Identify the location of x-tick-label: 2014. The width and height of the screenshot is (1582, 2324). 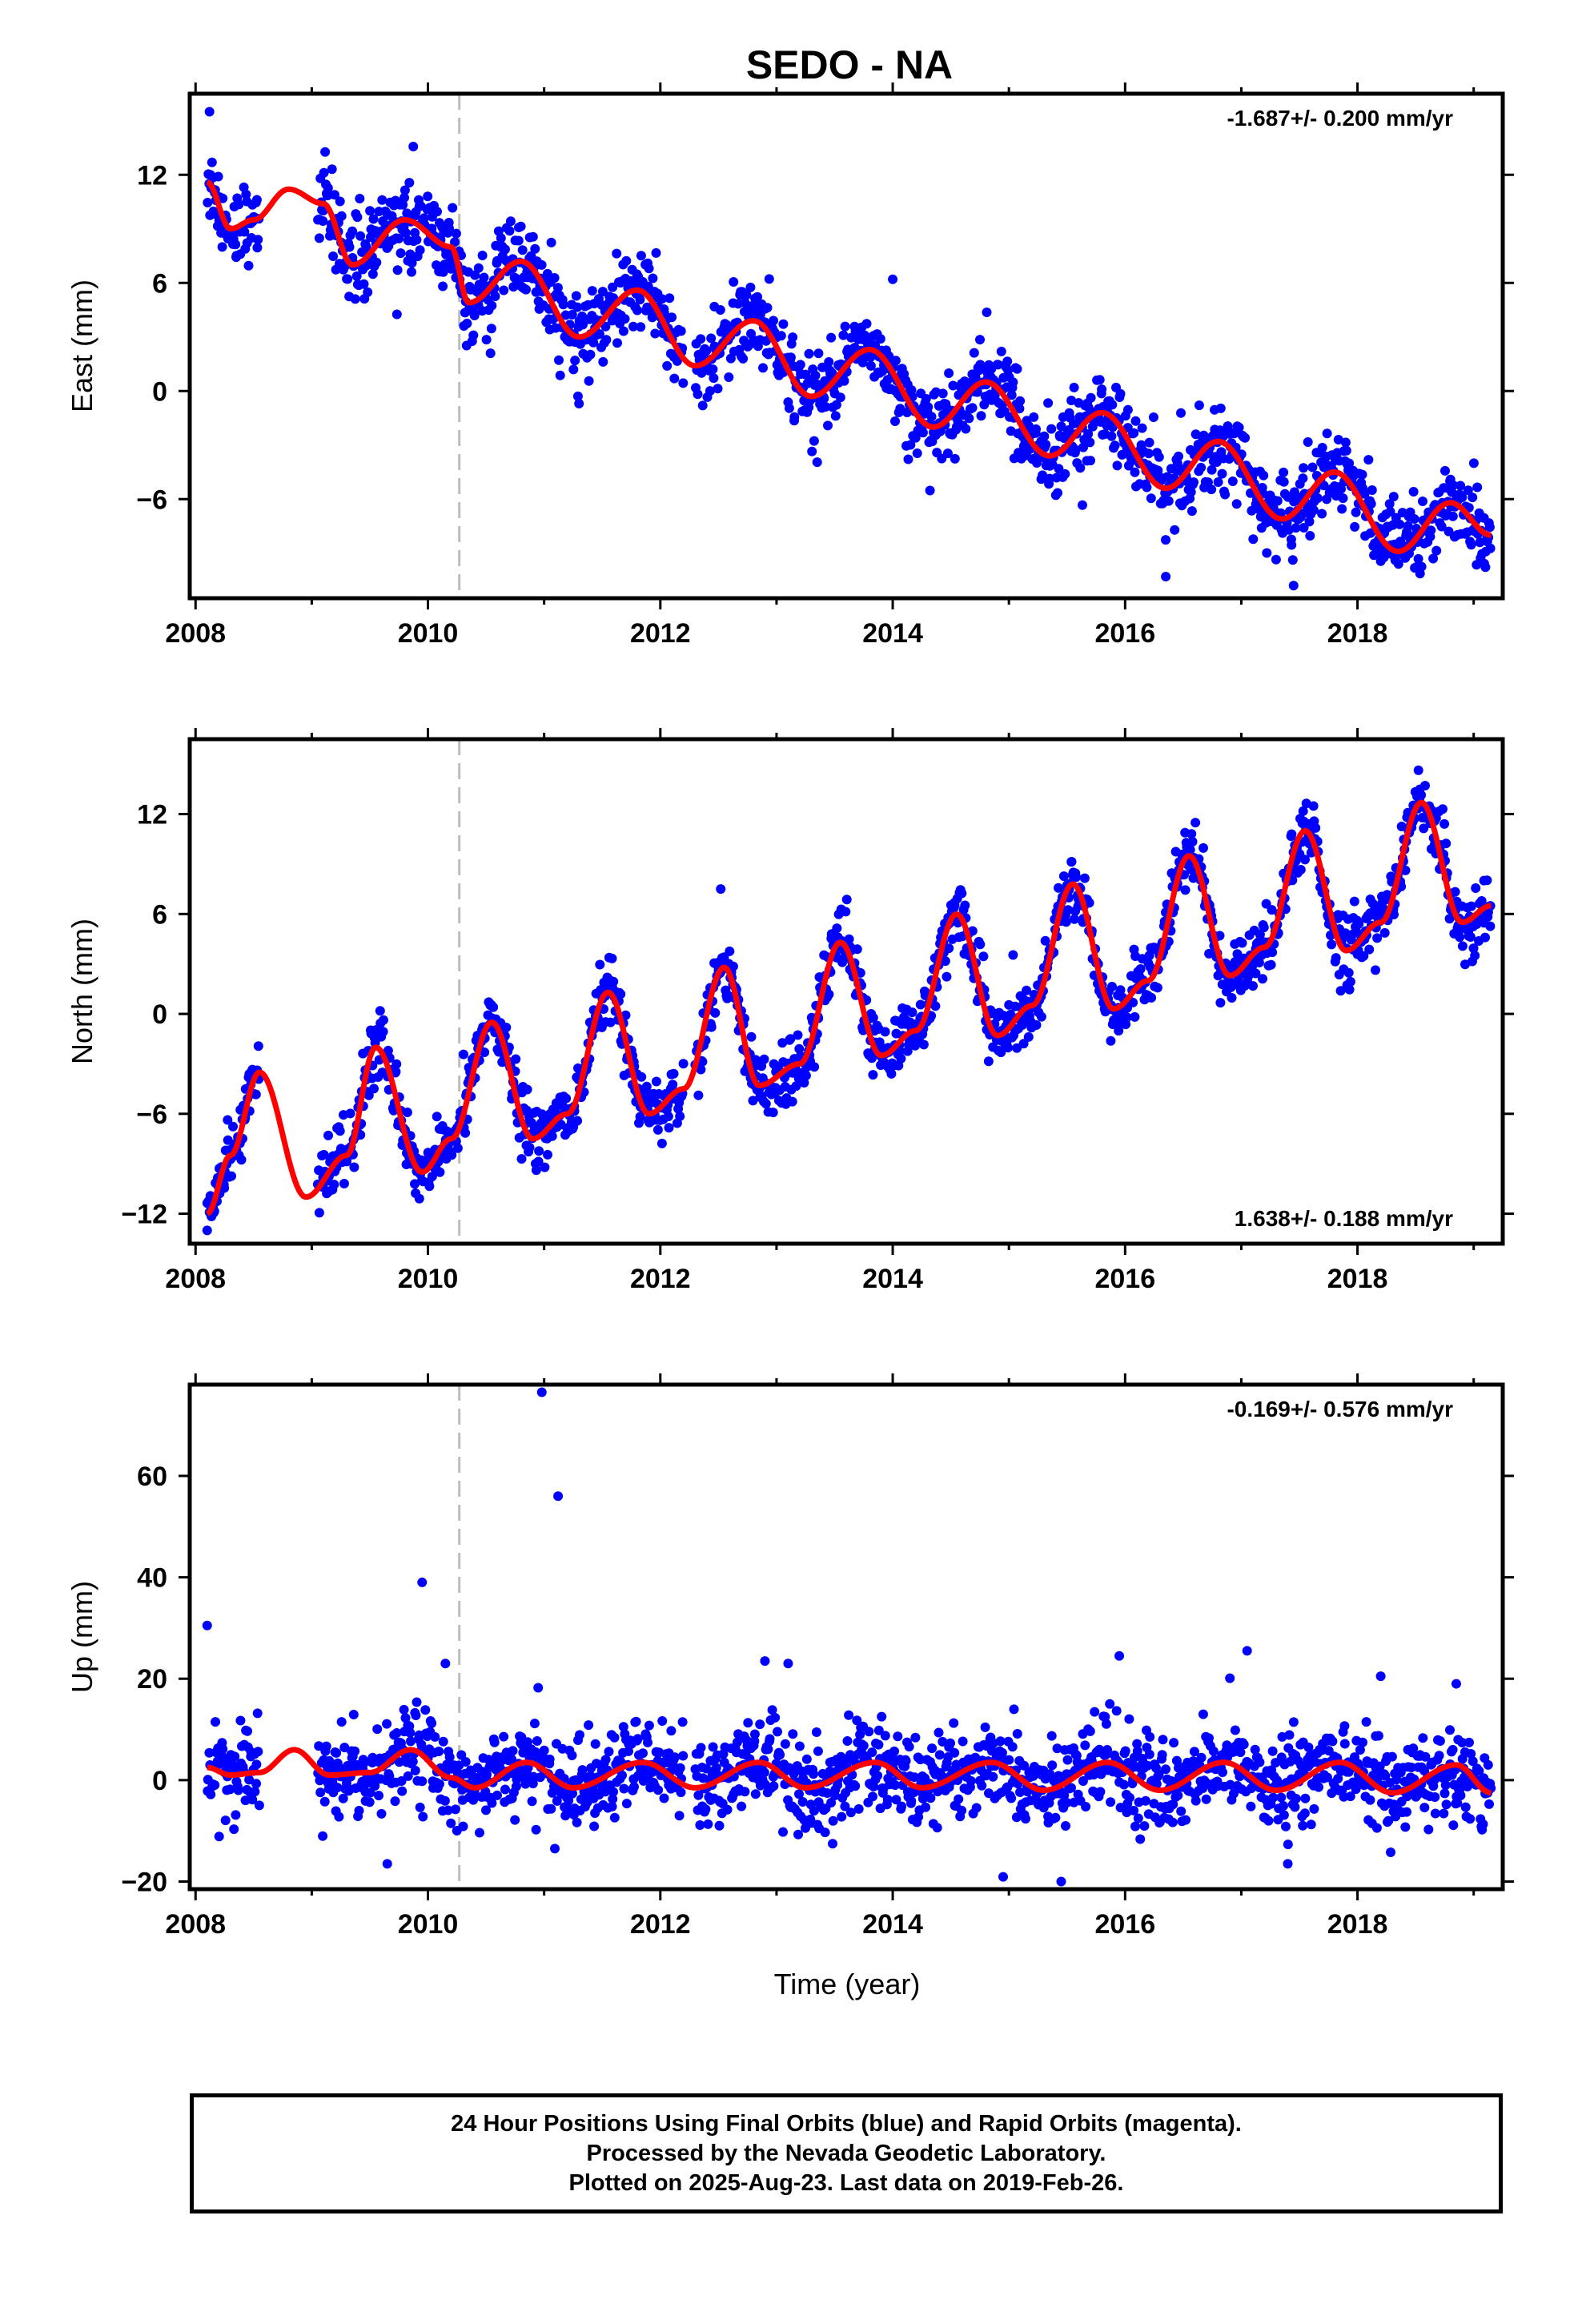
(893, 1279).